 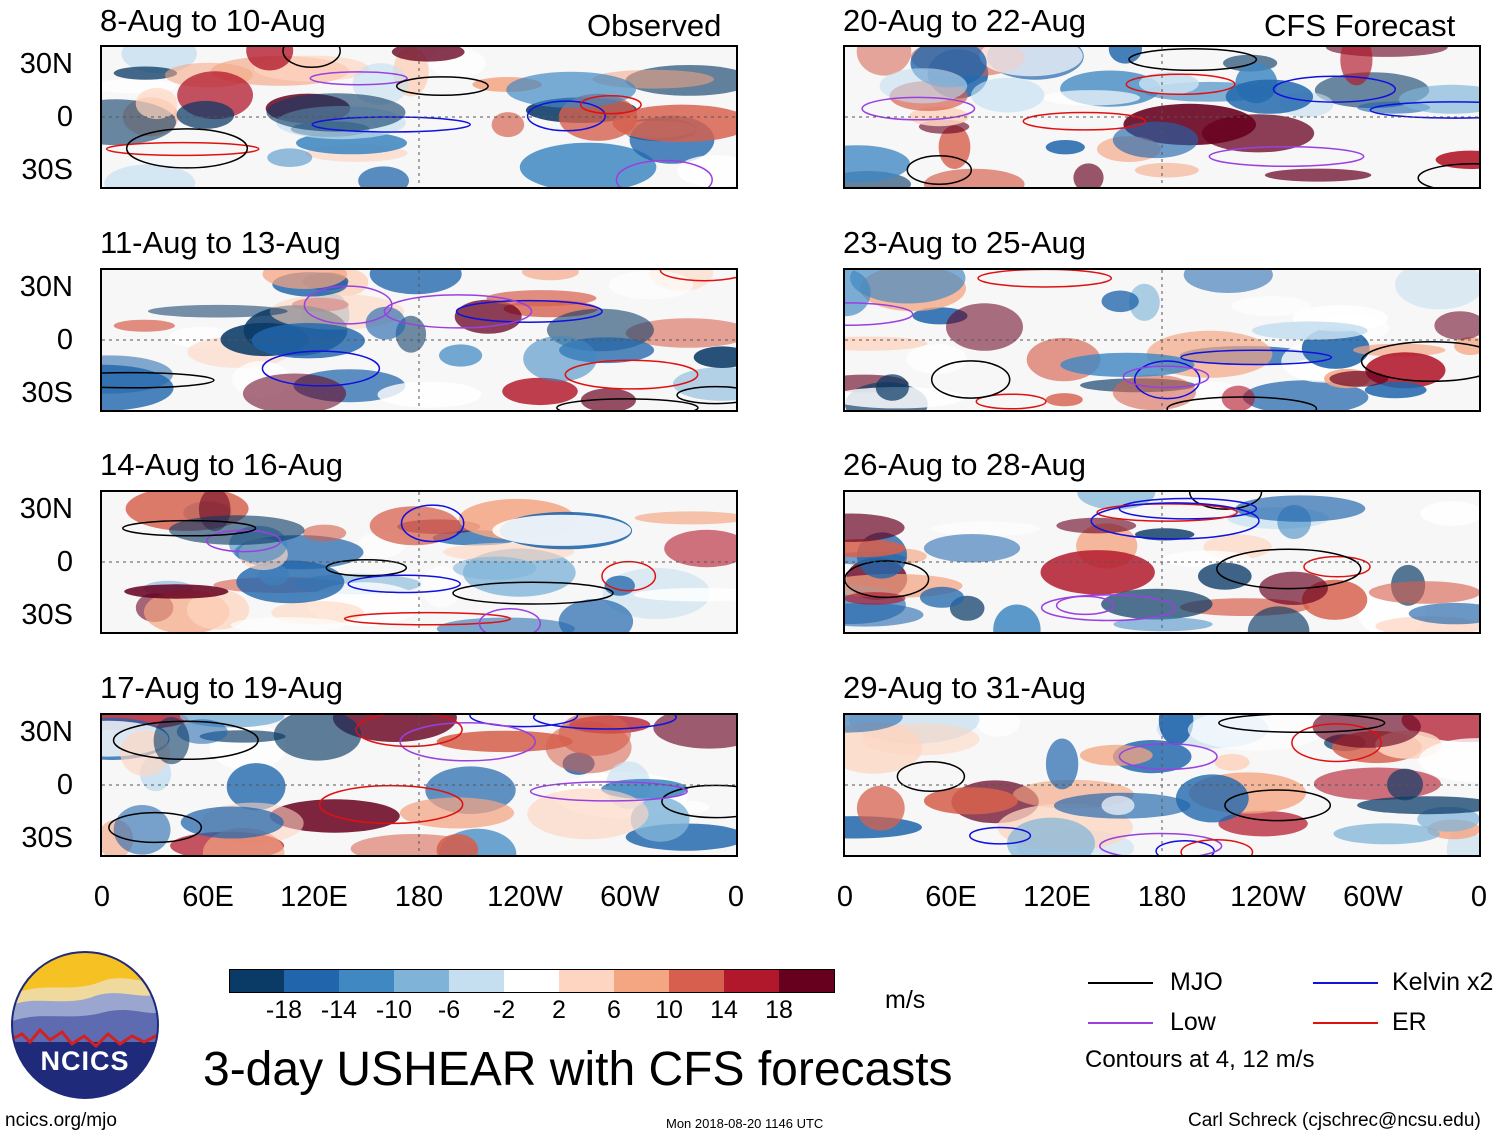 What do you see at coordinates (504, 1010) in the screenshot?
I see `colorbar-tick-label: -2` at bounding box center [504, 1010].